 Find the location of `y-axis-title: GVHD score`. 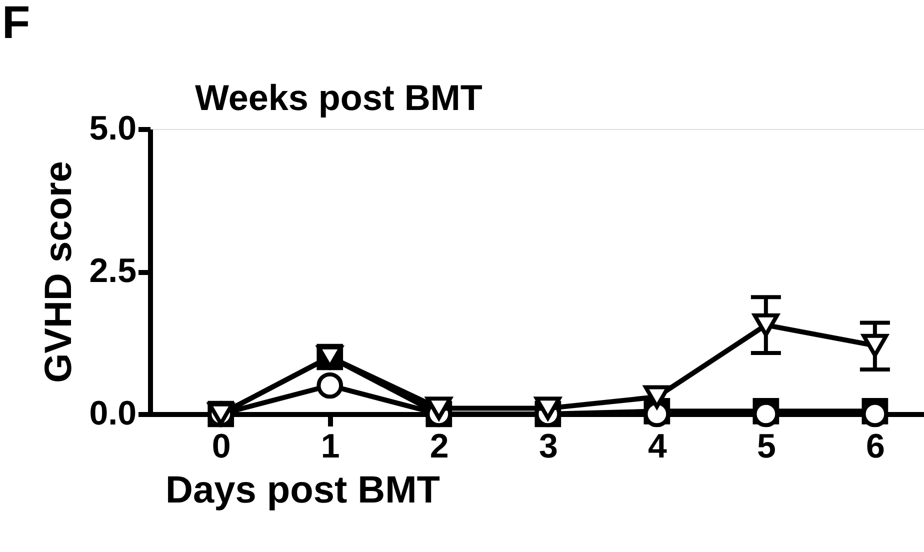

y-axis-title: GVHD score is located at coordinates (59, 272).